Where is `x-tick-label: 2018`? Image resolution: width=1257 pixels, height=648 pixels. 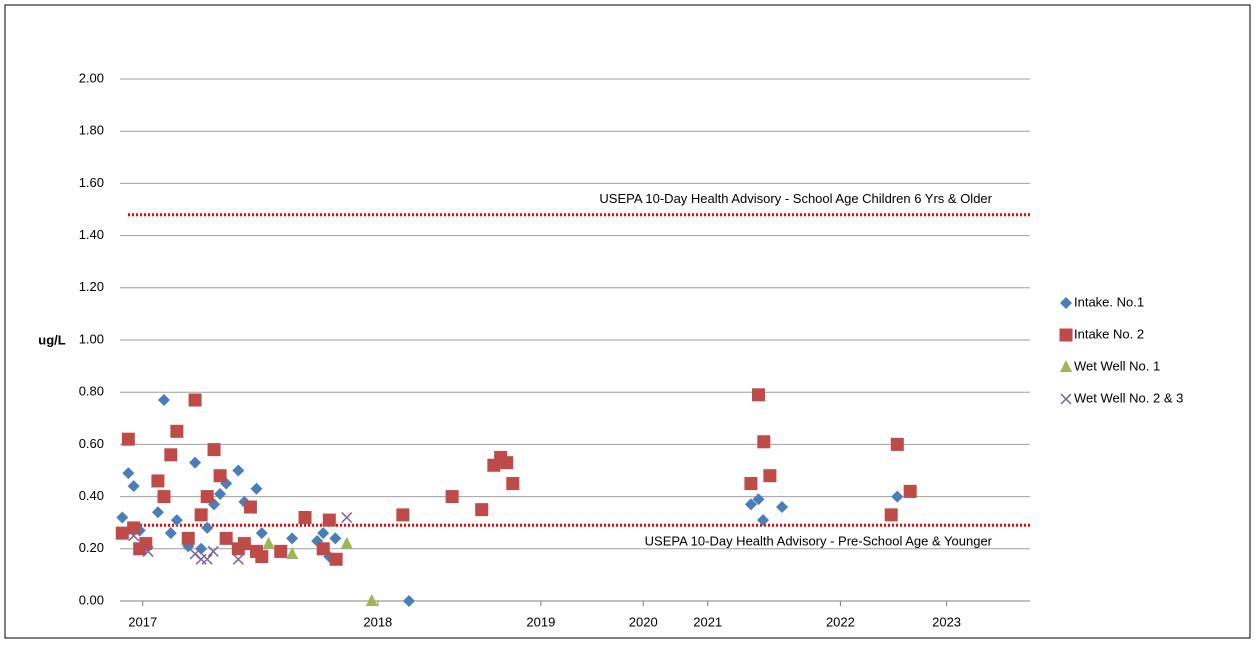 x-tick-label: 2018 is located at coordinates (377, 621).